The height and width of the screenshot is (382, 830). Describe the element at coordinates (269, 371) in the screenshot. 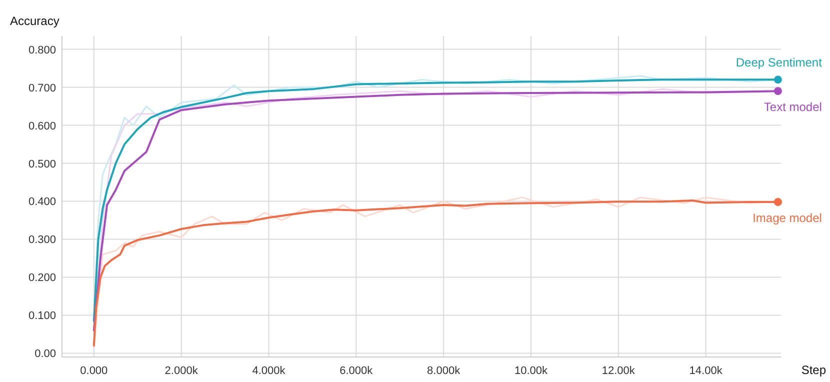

I see `x-tick-label: 4.000k` at that location.